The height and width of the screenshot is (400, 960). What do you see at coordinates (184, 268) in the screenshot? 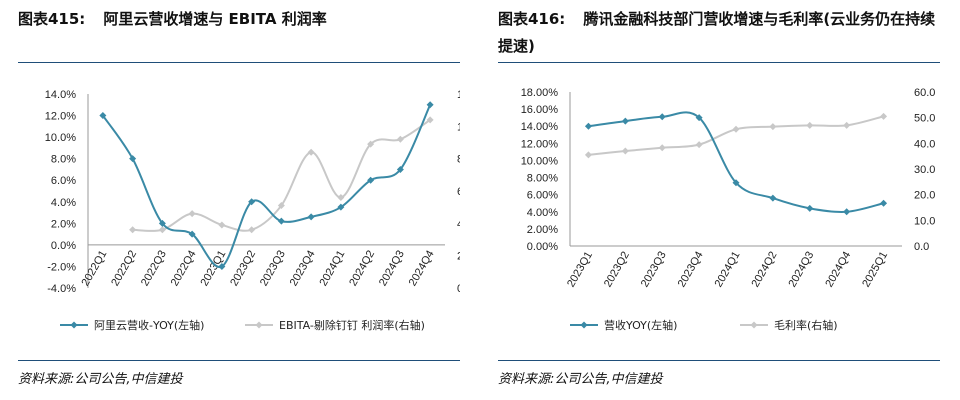
I see `left-x-tick-label: 2022Q4` at bounding box center [184, 268].